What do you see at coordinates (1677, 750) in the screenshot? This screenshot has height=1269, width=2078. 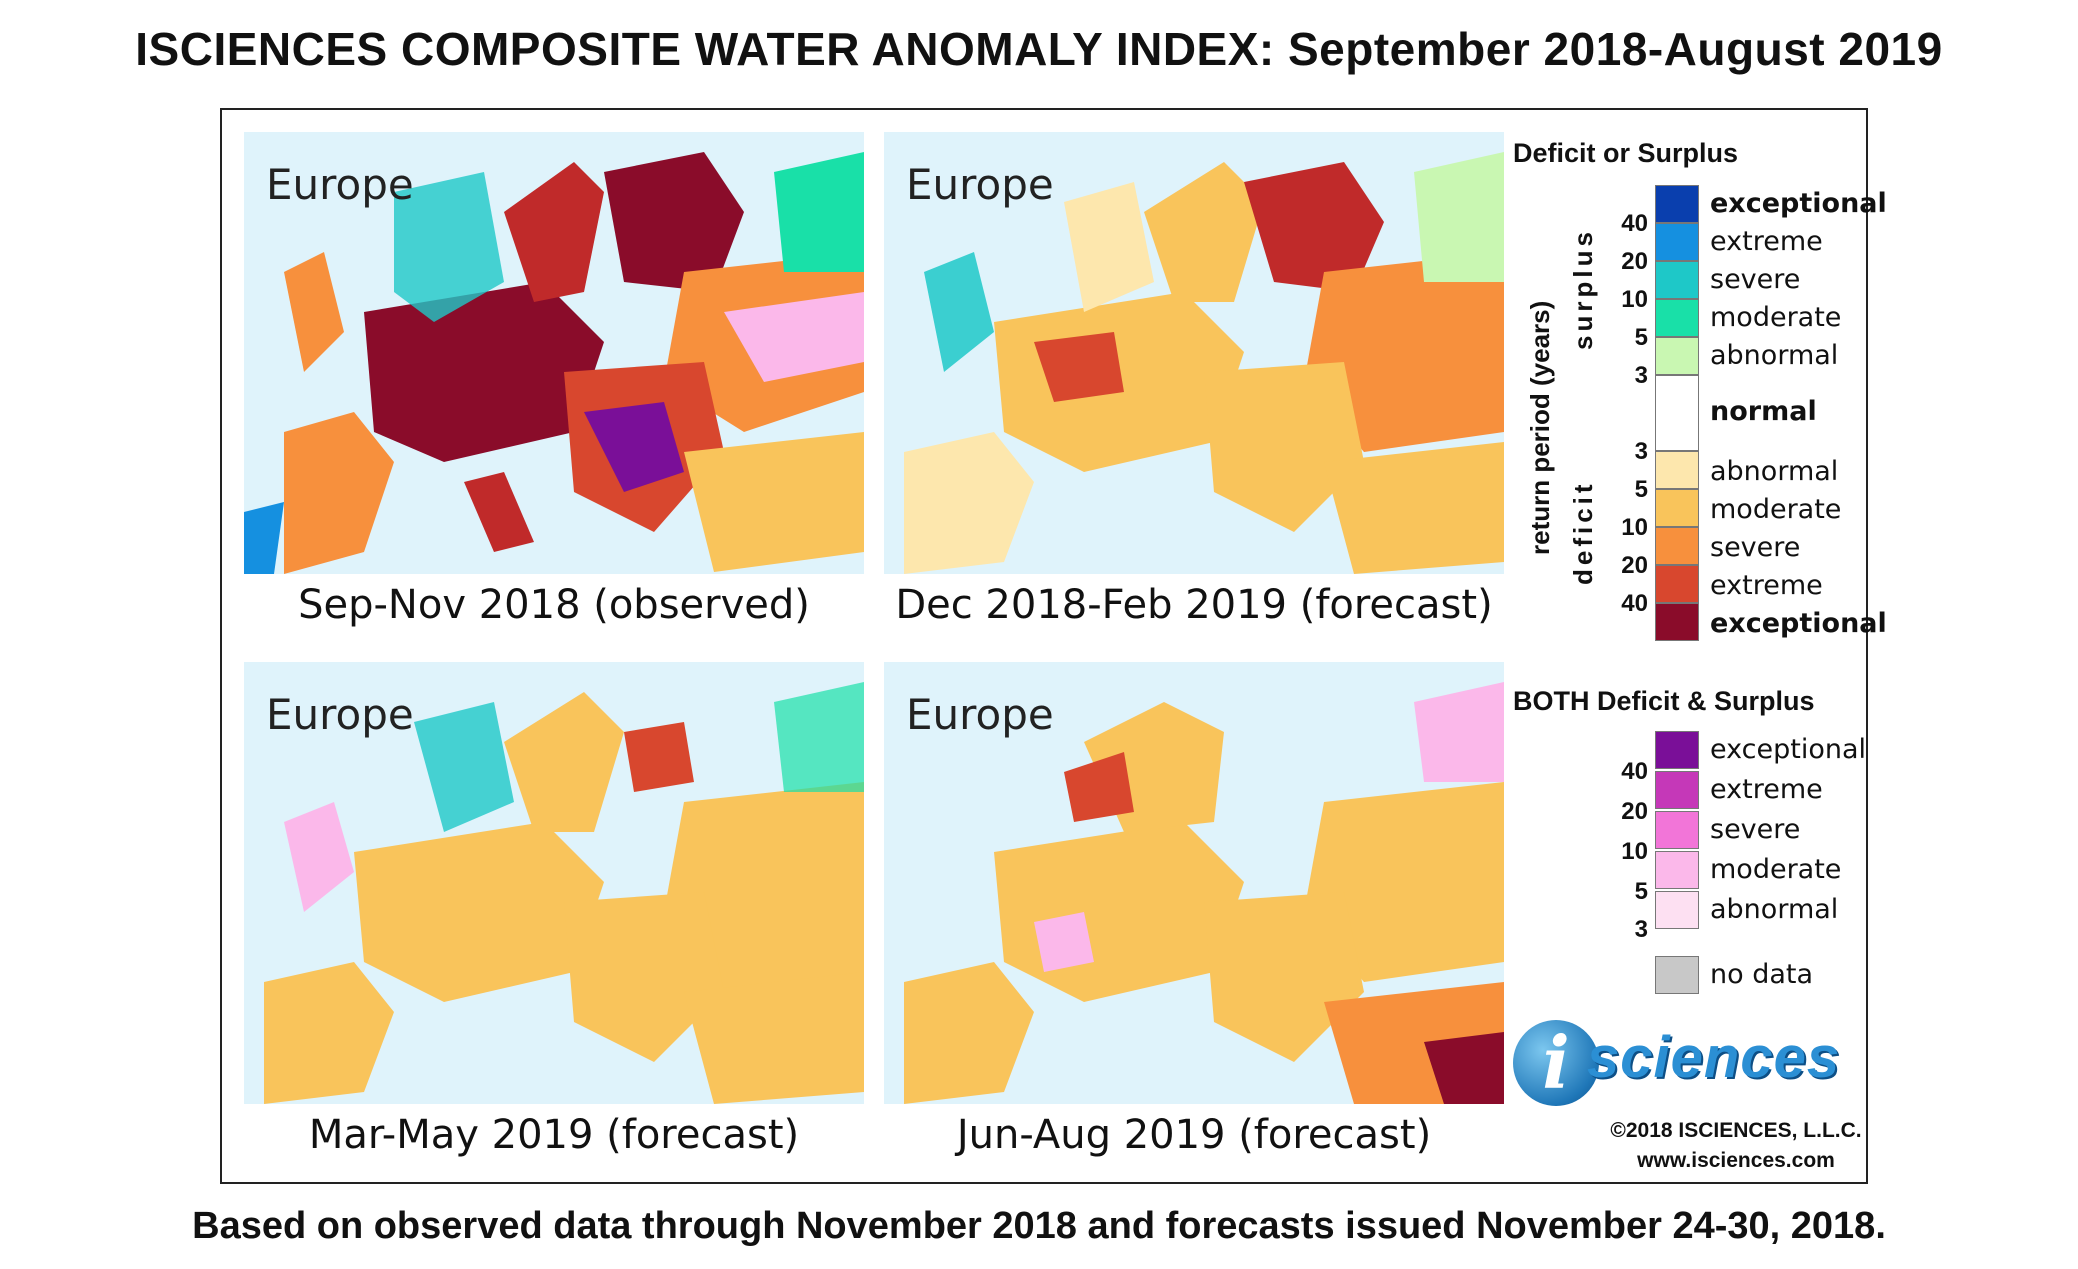 I see `legend-swatch-both-exceptional` at bounding box center [1677, 750].